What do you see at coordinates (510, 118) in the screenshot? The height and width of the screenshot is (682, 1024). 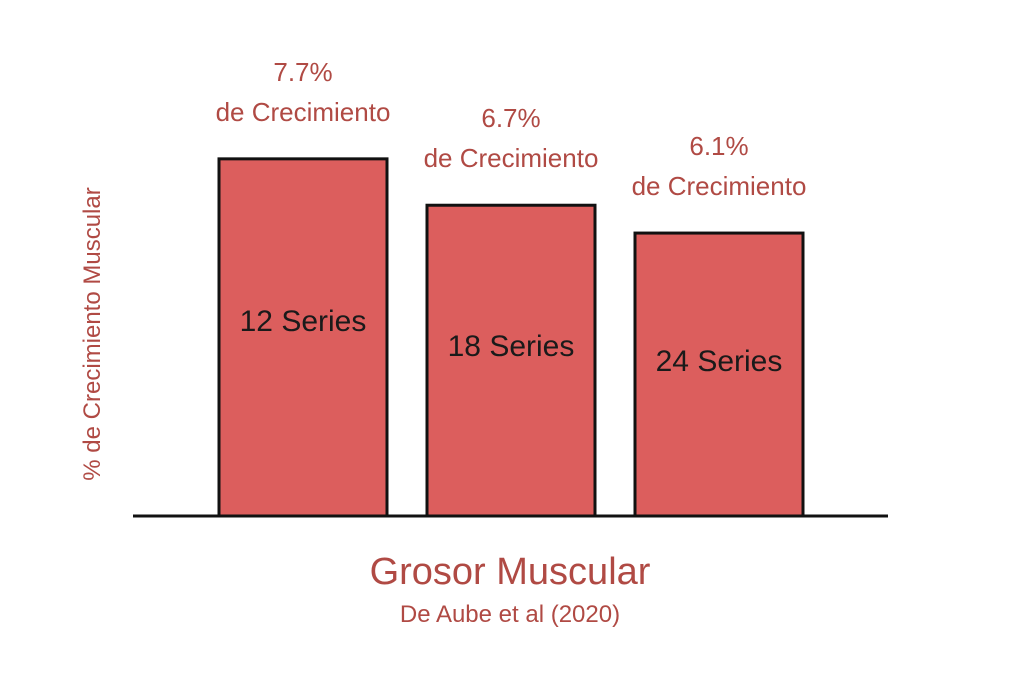 I see `bar-value-label: 6.7%` at bounding box center [510, 118].